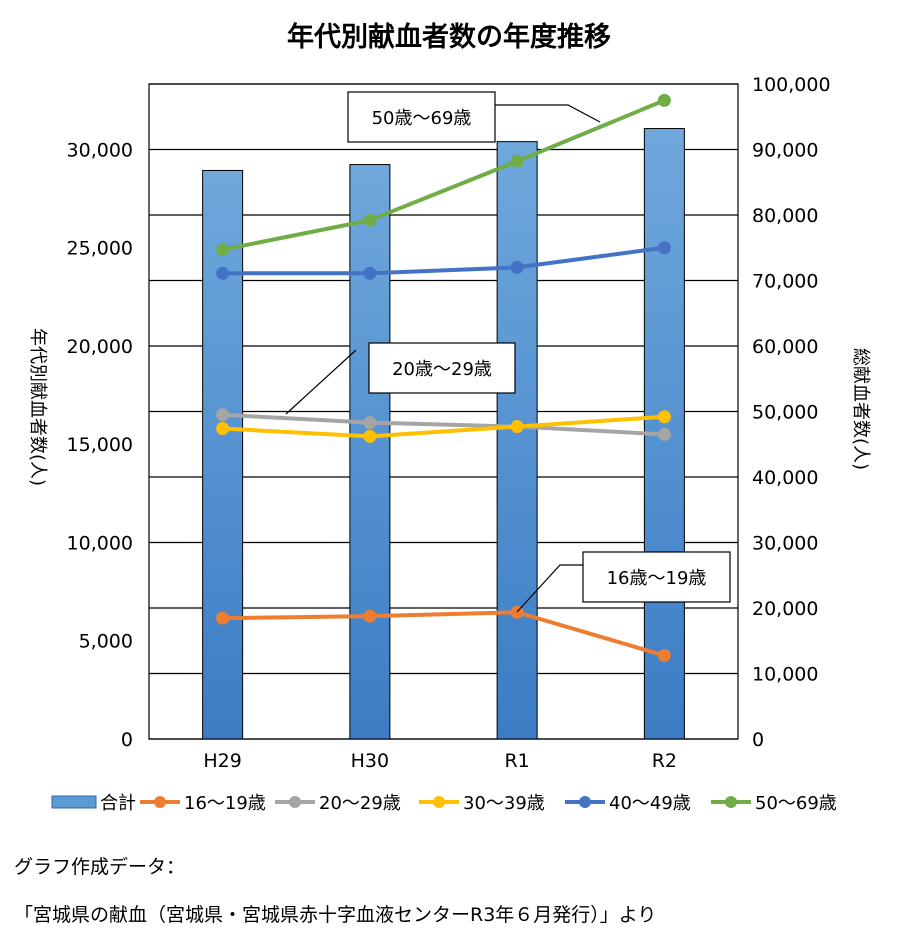 This screenshot has width=898, height=949. What do you see at coordinates (37, 407) in the screenshot?
I see `left-axis-title: 年代別献血者数(人)` at bounding box center [37, 407].